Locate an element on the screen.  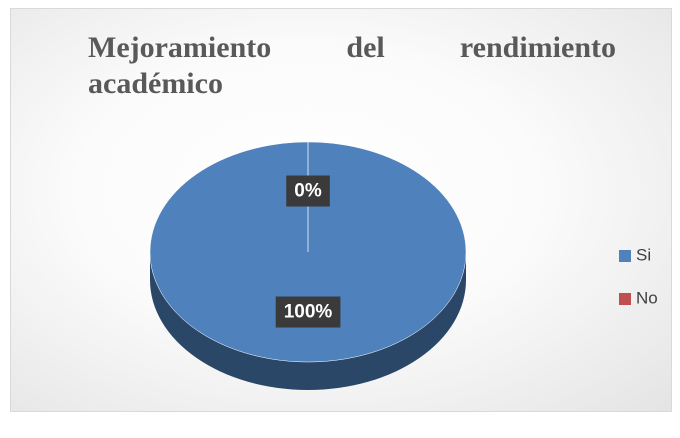
data-label: 0% is located at coordinates (308, 191).